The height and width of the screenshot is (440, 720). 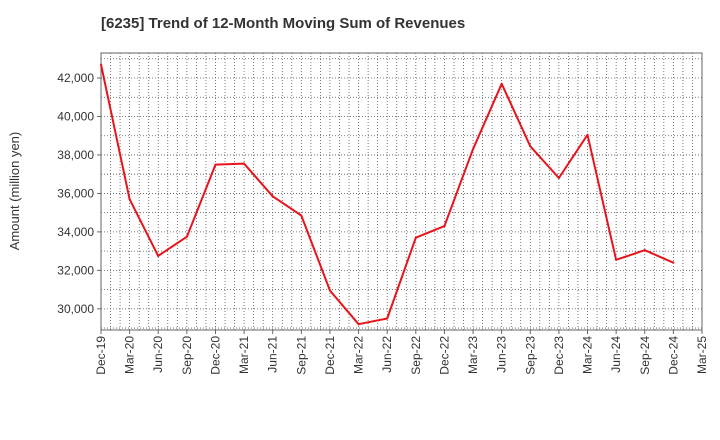 I want to click on x-tick-label: Mar-21, so click(x=244, y=355).